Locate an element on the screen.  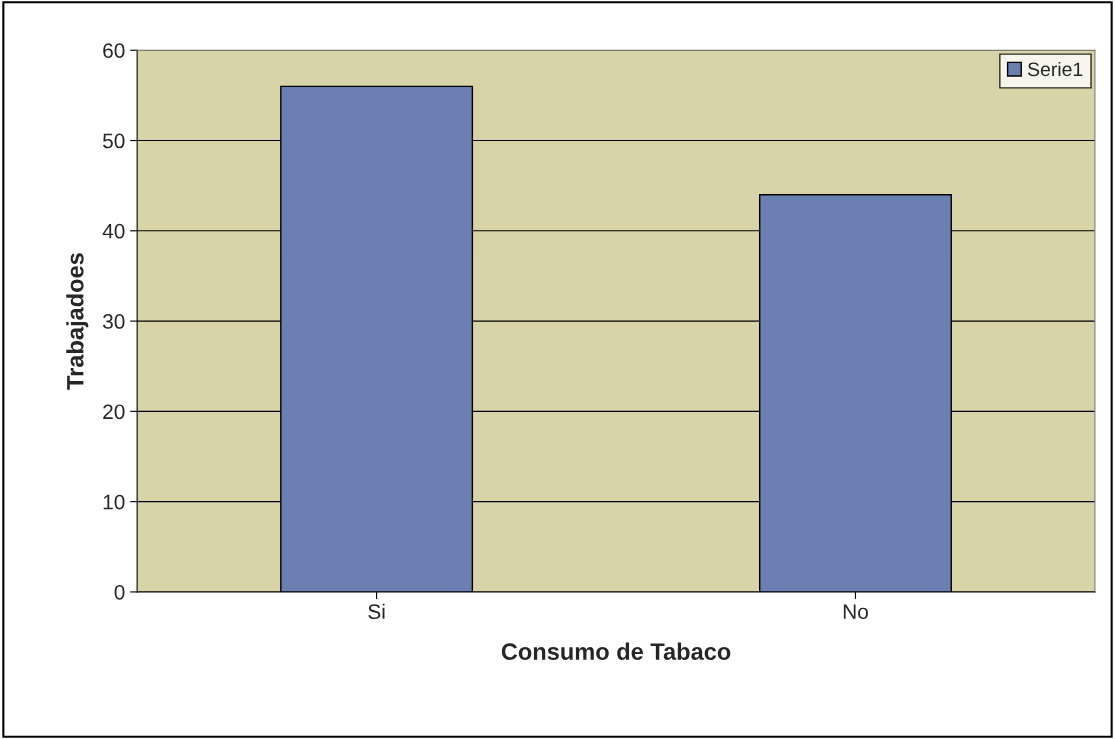
y-tick-label: 10 is located at coordinates (114, 502).